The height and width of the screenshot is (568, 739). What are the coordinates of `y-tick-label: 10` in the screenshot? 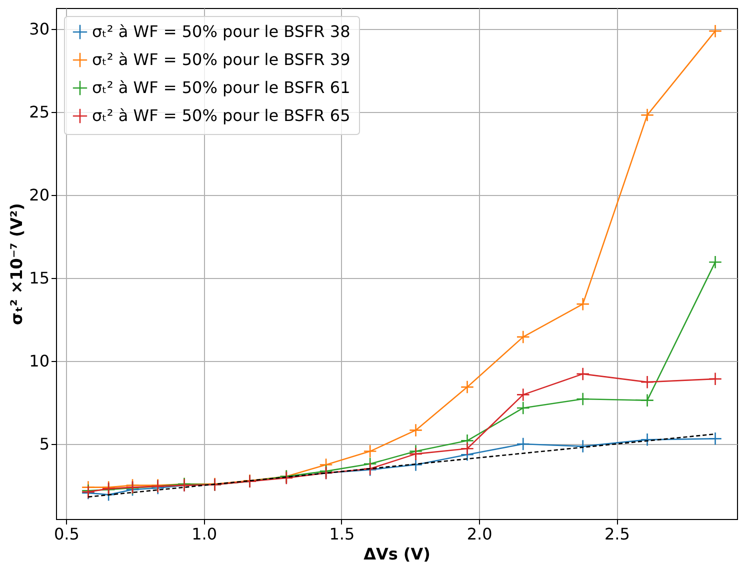 It's located at (39, 361).